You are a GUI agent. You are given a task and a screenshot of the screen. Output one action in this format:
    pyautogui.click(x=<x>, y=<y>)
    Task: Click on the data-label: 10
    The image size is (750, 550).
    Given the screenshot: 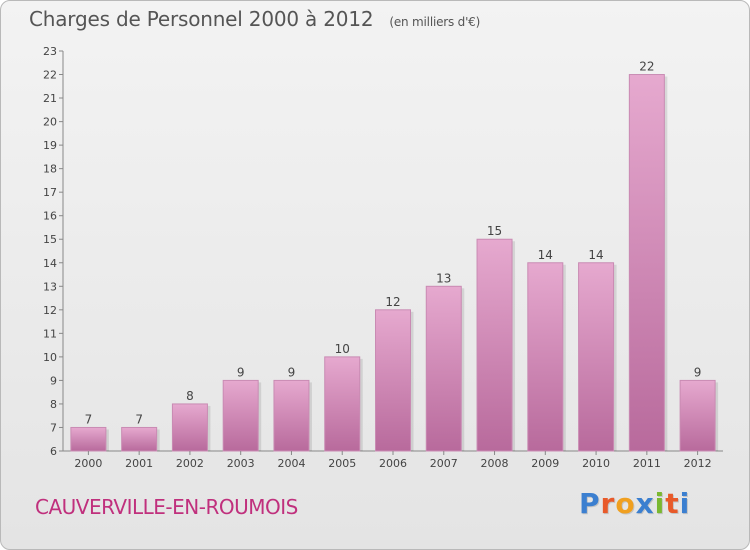 What is the action you would take?
    pyautogui.click(x=342, y=349)
    